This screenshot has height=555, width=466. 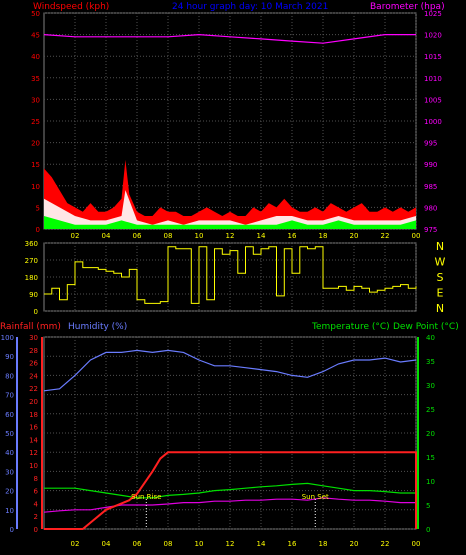 I want to click on climate-panel-x-ticks: 02 04 06 08 10 12 14 16 18 20 22 00, so click(x=246, y=544).